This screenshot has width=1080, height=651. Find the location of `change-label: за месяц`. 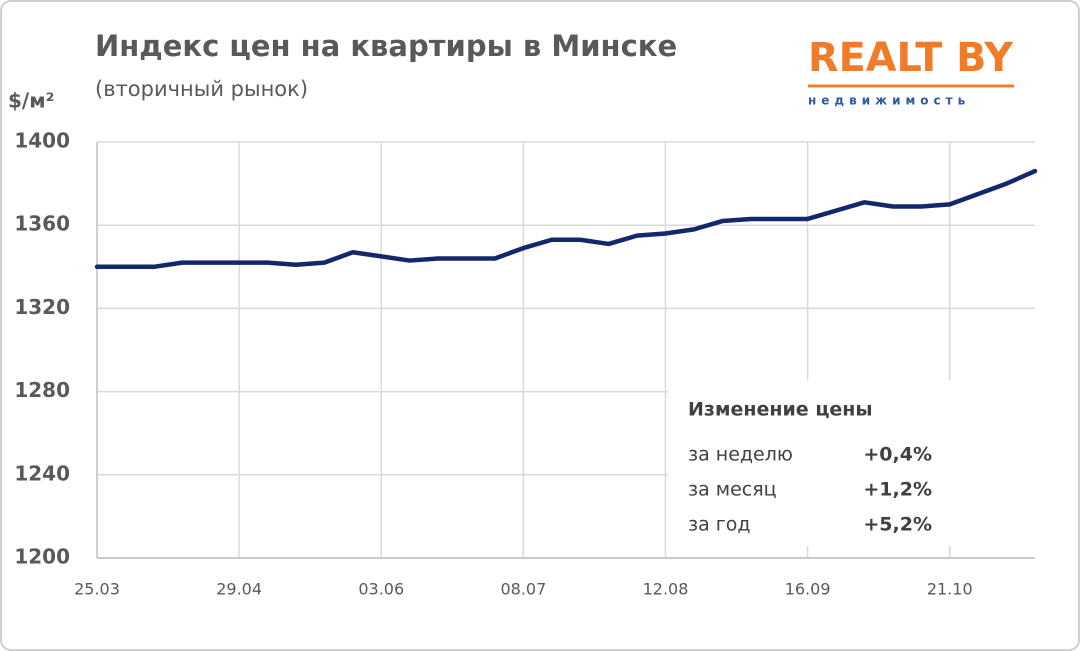

change-label: за месяц is located at coordinates (732, 490).